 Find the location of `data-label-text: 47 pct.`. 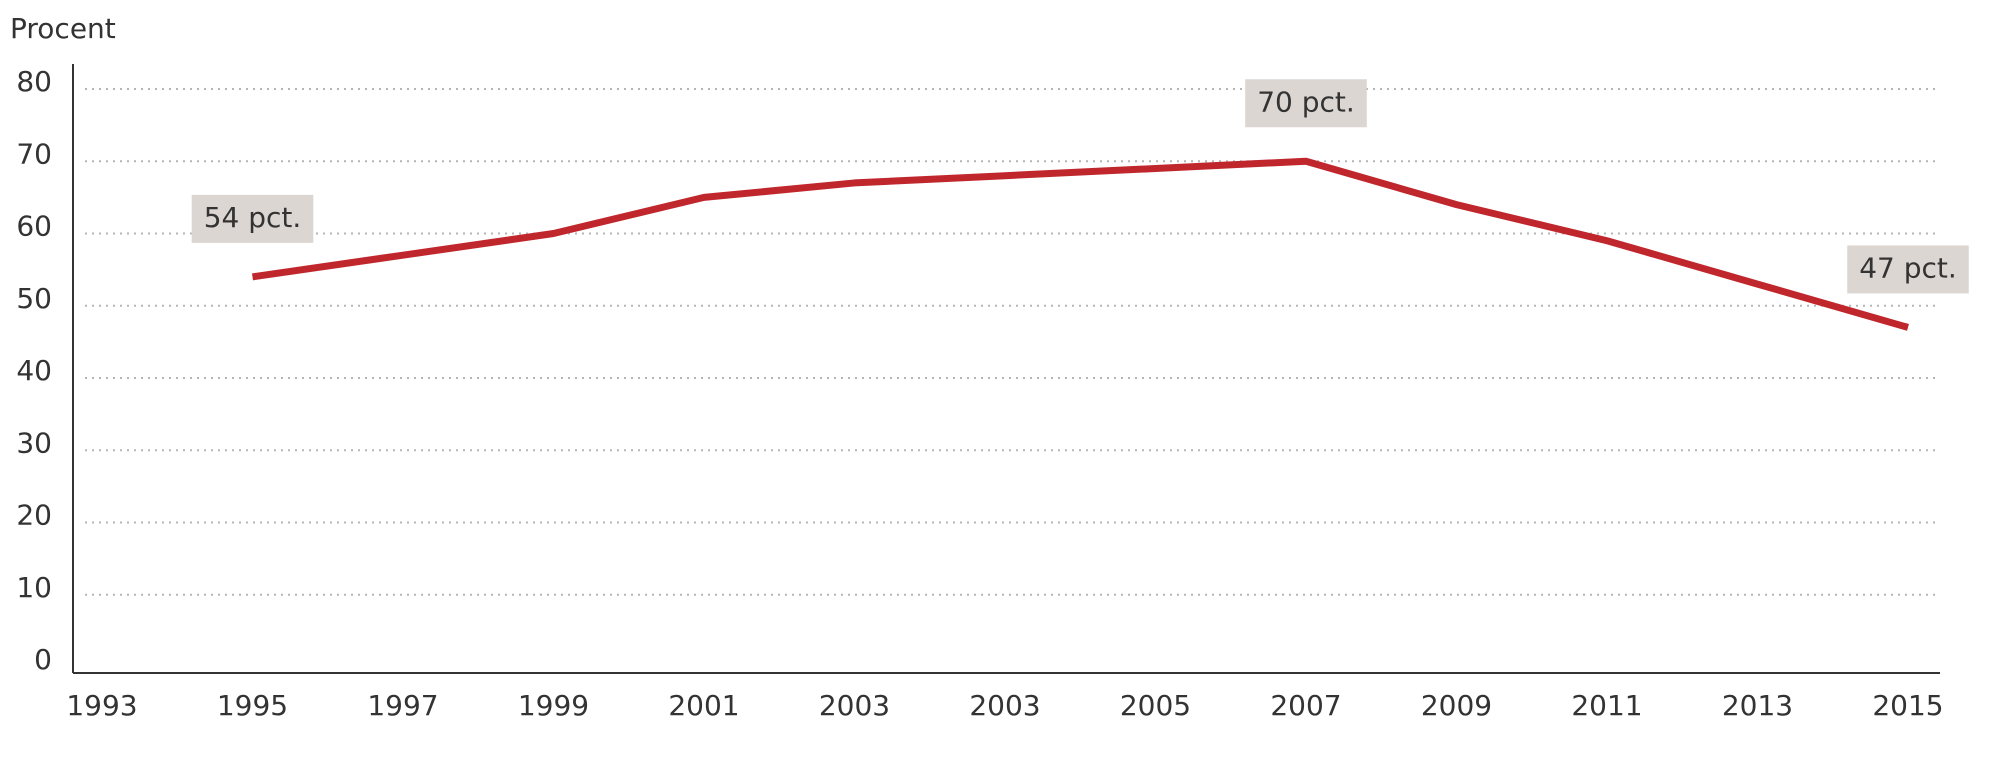

data-label-text: 47 pct. is located at coordinates (1908, 267).